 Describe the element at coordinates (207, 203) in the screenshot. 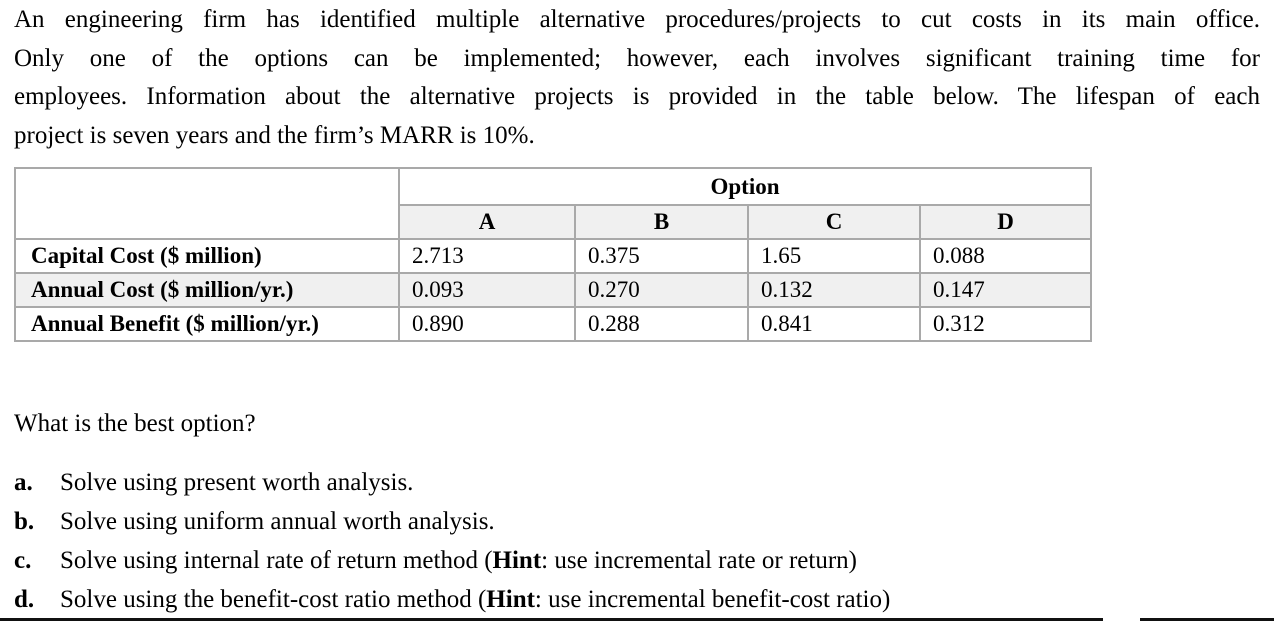

I see `table-corner-cell` at that location.